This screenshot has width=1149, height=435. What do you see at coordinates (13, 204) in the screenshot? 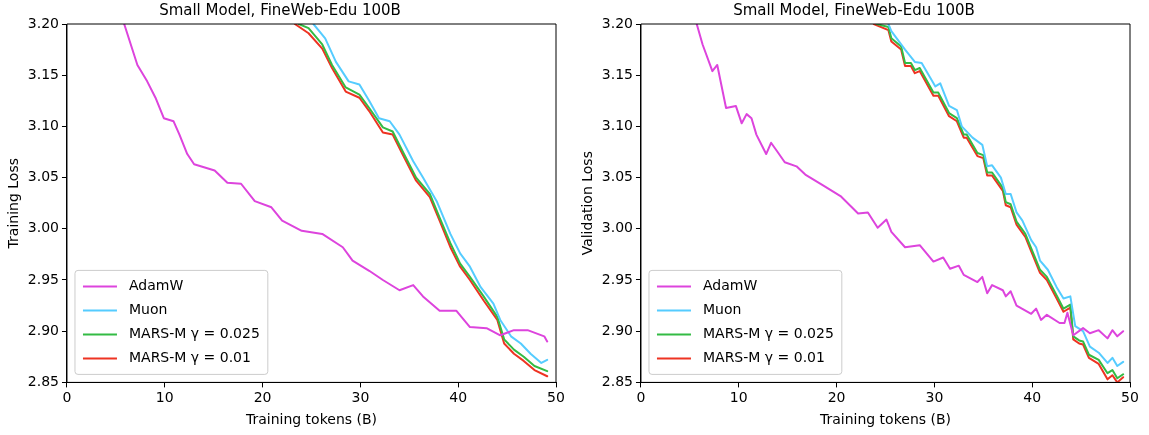
I see `y-axis-title: Training Loss` at bounding box center [13, 204].